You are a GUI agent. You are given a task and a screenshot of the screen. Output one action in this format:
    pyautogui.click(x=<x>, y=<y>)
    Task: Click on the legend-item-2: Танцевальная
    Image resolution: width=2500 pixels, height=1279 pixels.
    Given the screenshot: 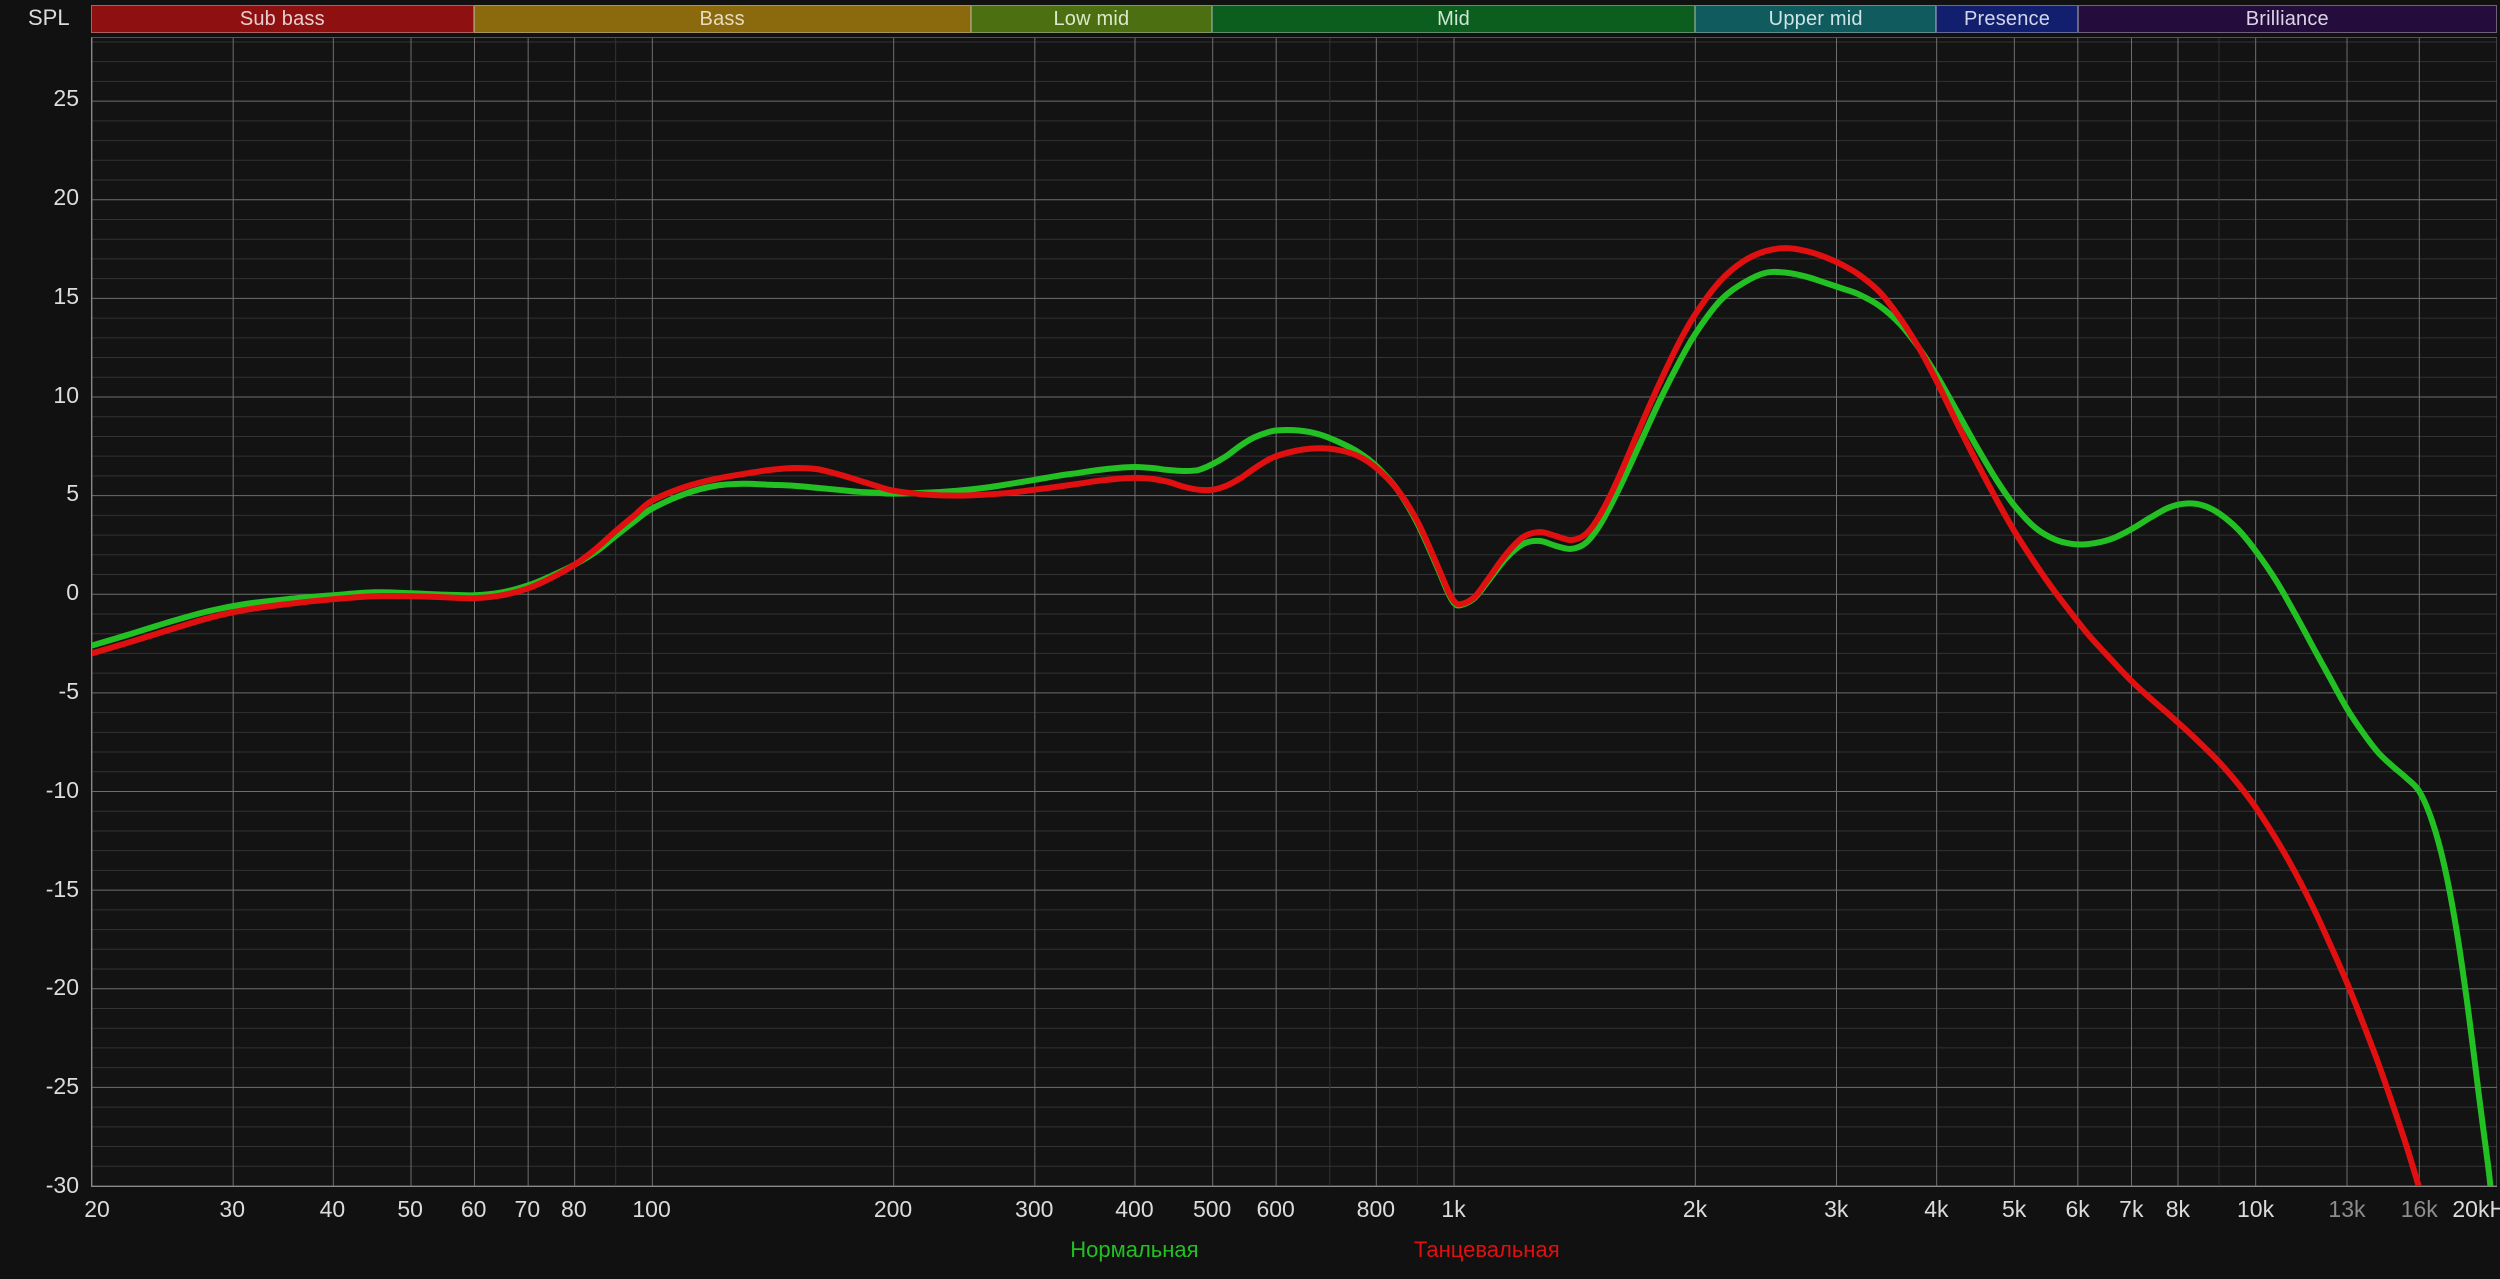 What is the action you would take?
    pyautogui.click(x=1486, y=1249)
    